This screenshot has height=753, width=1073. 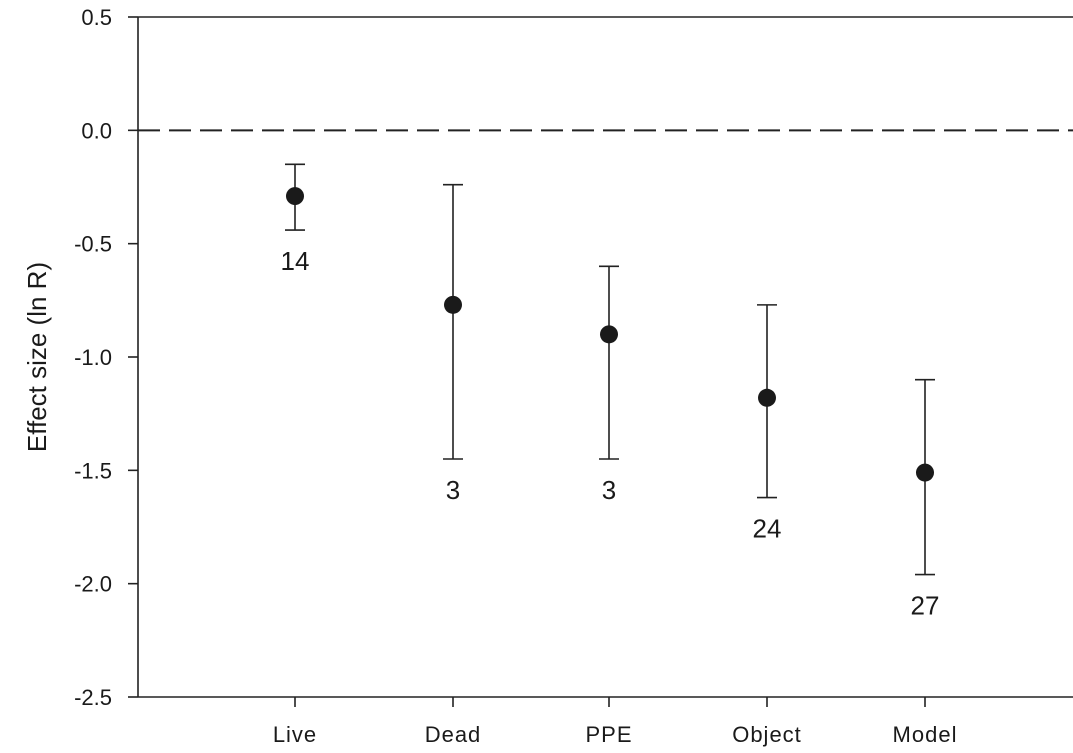 What do you see at coordinates (608, 734) in the screenshot?
I see `x-tick-label: PPE` at bounding box center [608, 734].